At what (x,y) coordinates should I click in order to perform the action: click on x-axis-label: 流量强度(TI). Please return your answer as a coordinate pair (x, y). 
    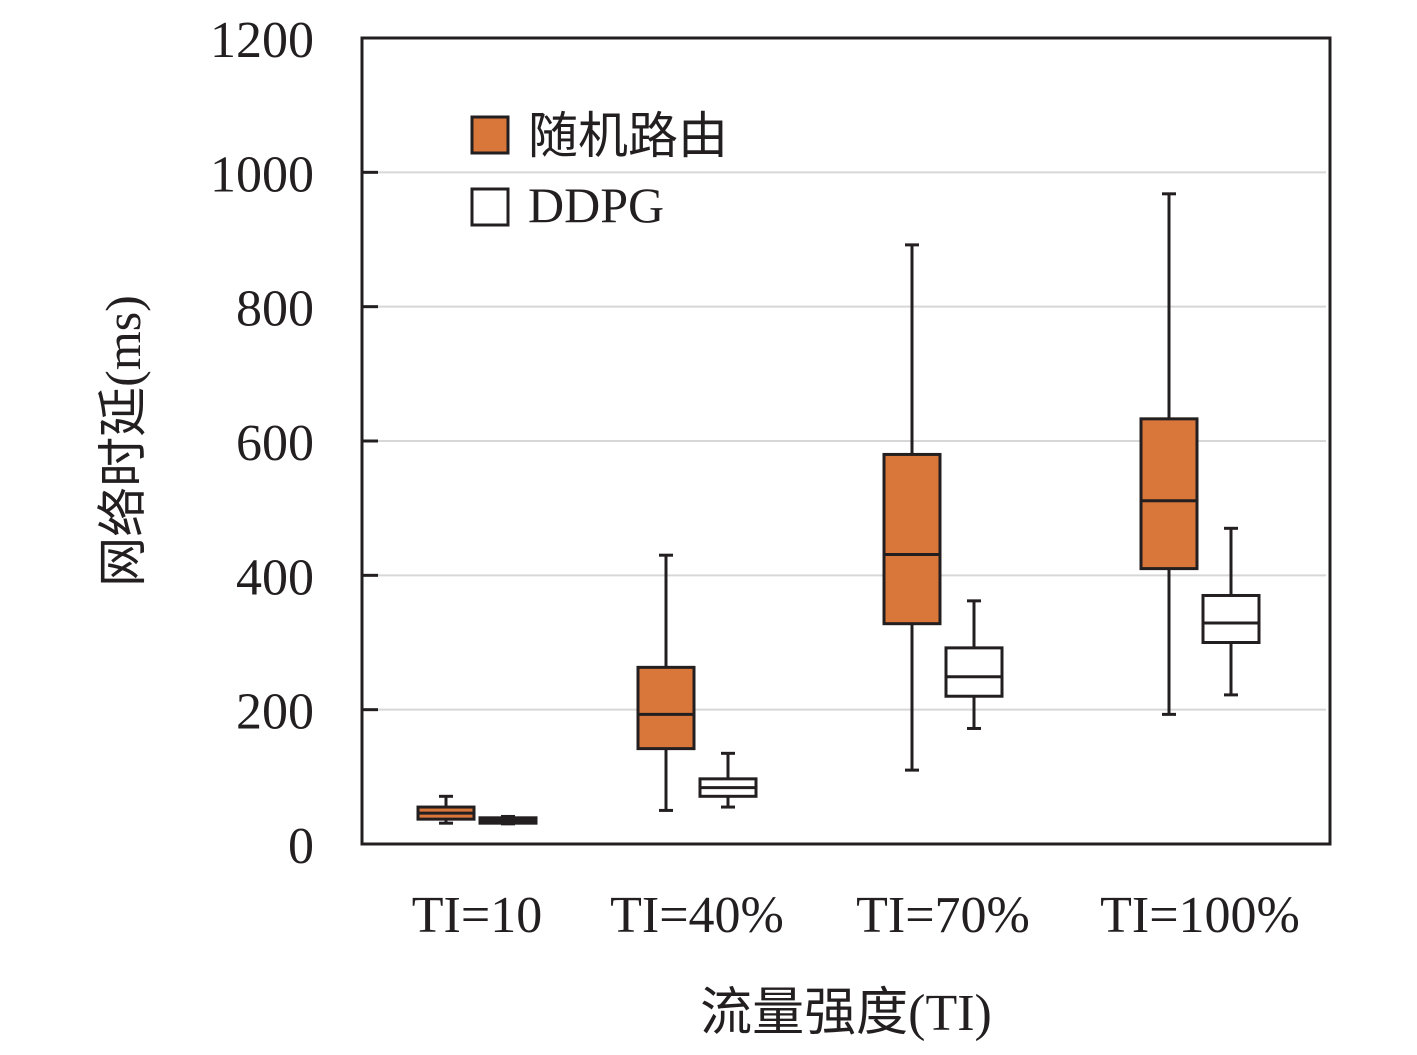
    Looking at the image, I should click on (846, 1013).